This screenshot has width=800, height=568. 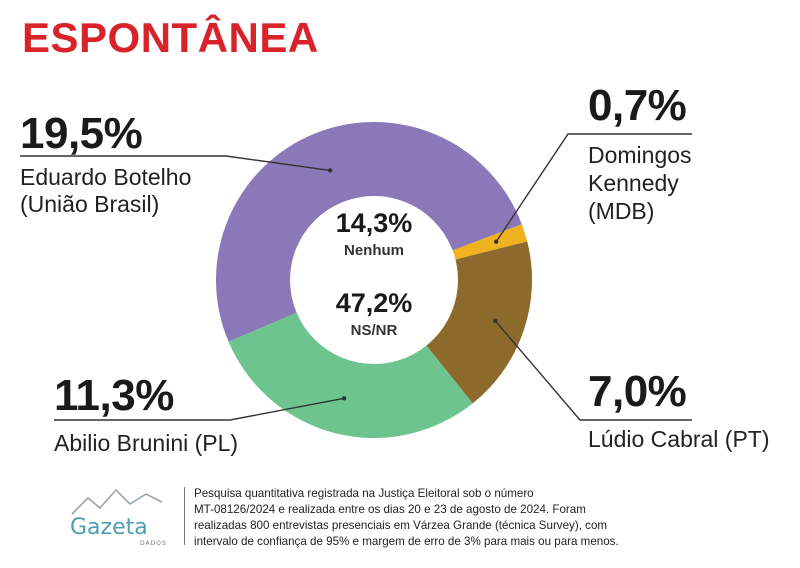 I want to click on slice-label-name-3-line-0: Abilio Brunini (PL), so click(x=146, y=443).